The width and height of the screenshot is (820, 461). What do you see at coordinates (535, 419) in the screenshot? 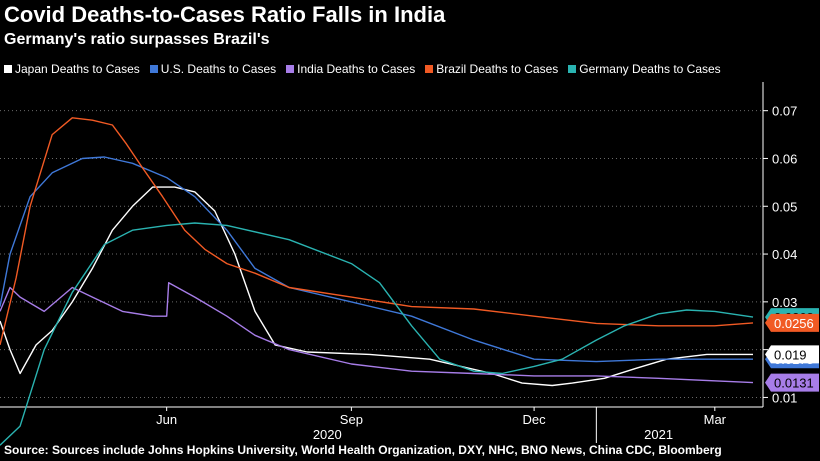
I see `x-tick-label: Dec` at bounding box center [535, 419].